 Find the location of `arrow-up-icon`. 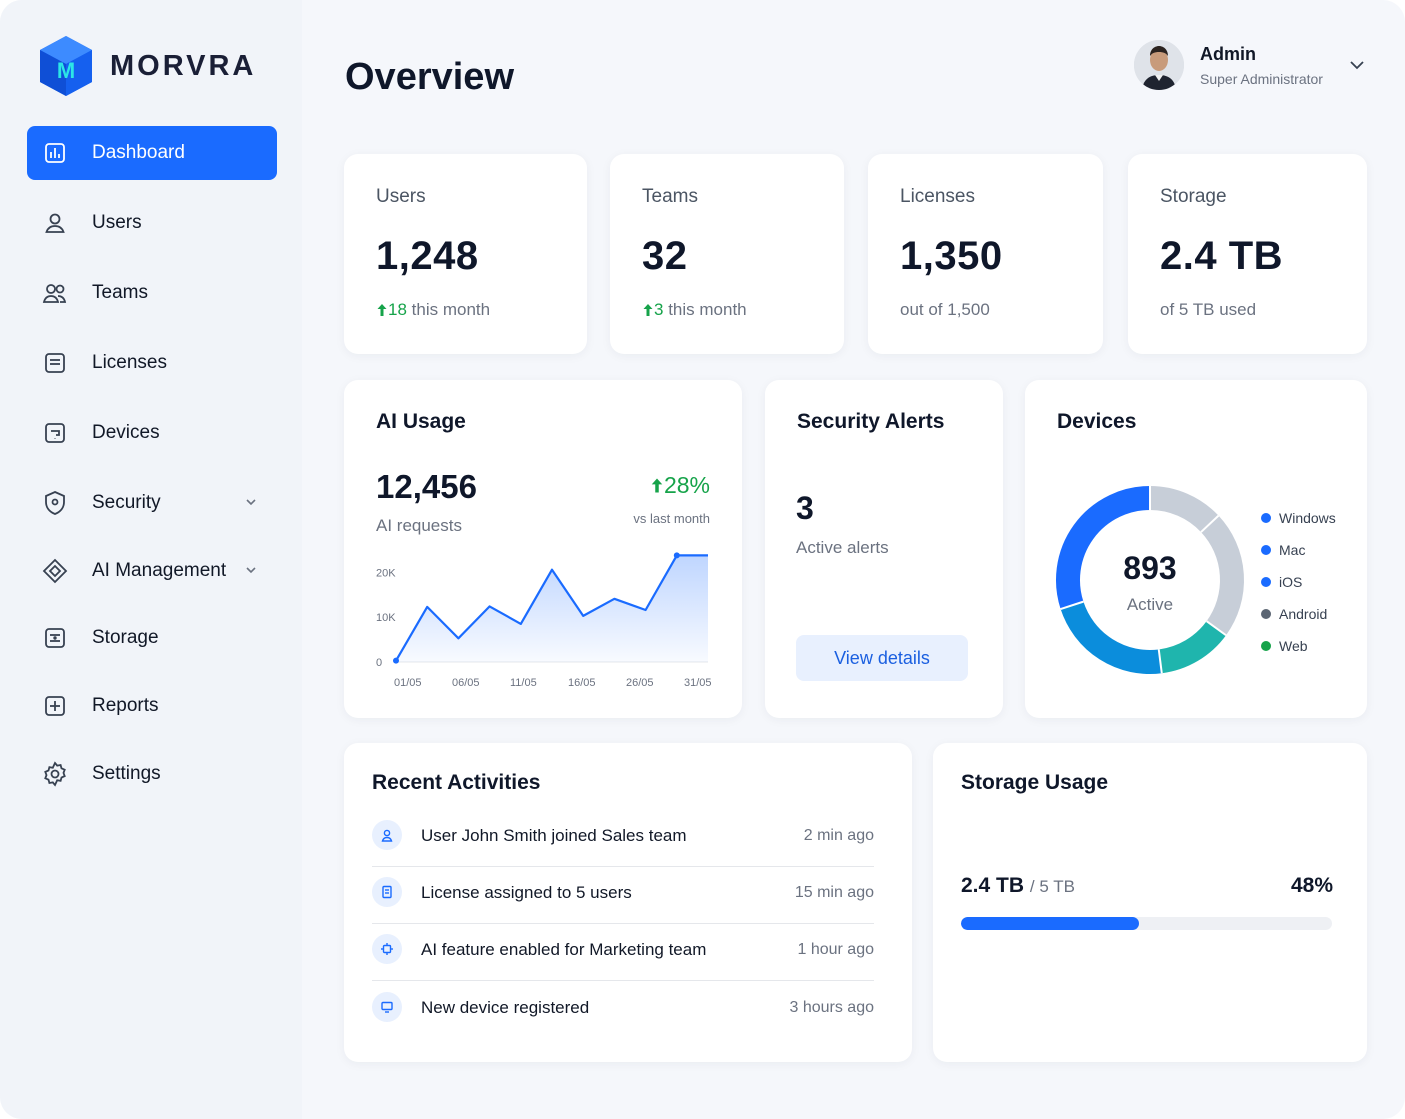

arrow-up-icon is located at coordinates (382, 310).